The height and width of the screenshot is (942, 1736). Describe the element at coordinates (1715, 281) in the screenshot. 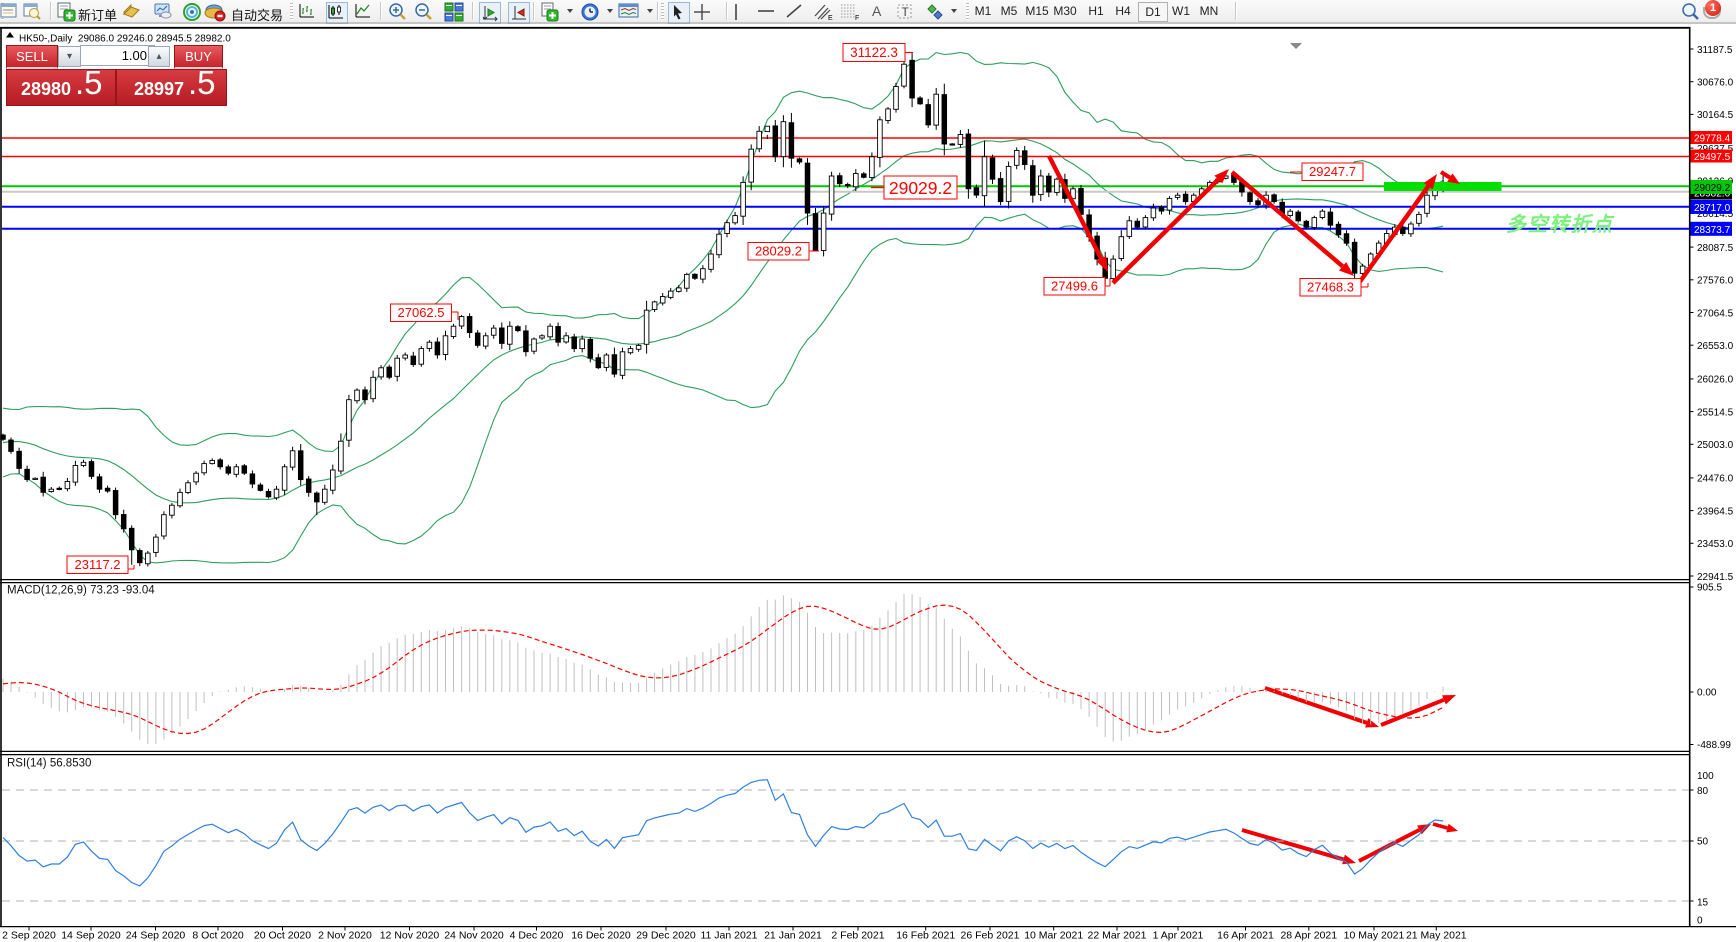

I see `svg-text: 27576.0` at that location.